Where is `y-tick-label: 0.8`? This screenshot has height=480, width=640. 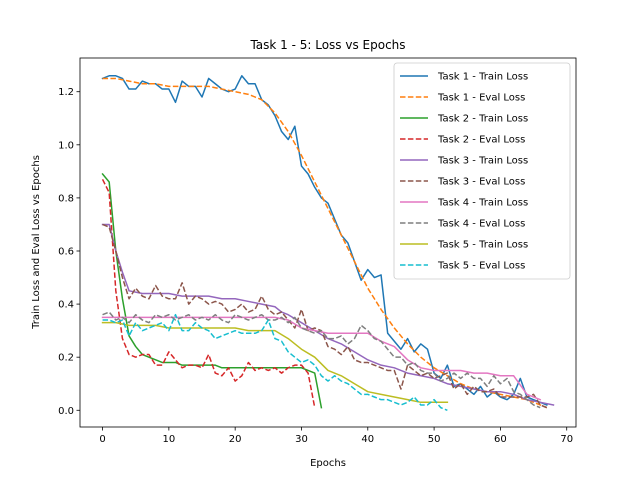 y-tick-label: 0.8 is located at coordinates (66, 198).